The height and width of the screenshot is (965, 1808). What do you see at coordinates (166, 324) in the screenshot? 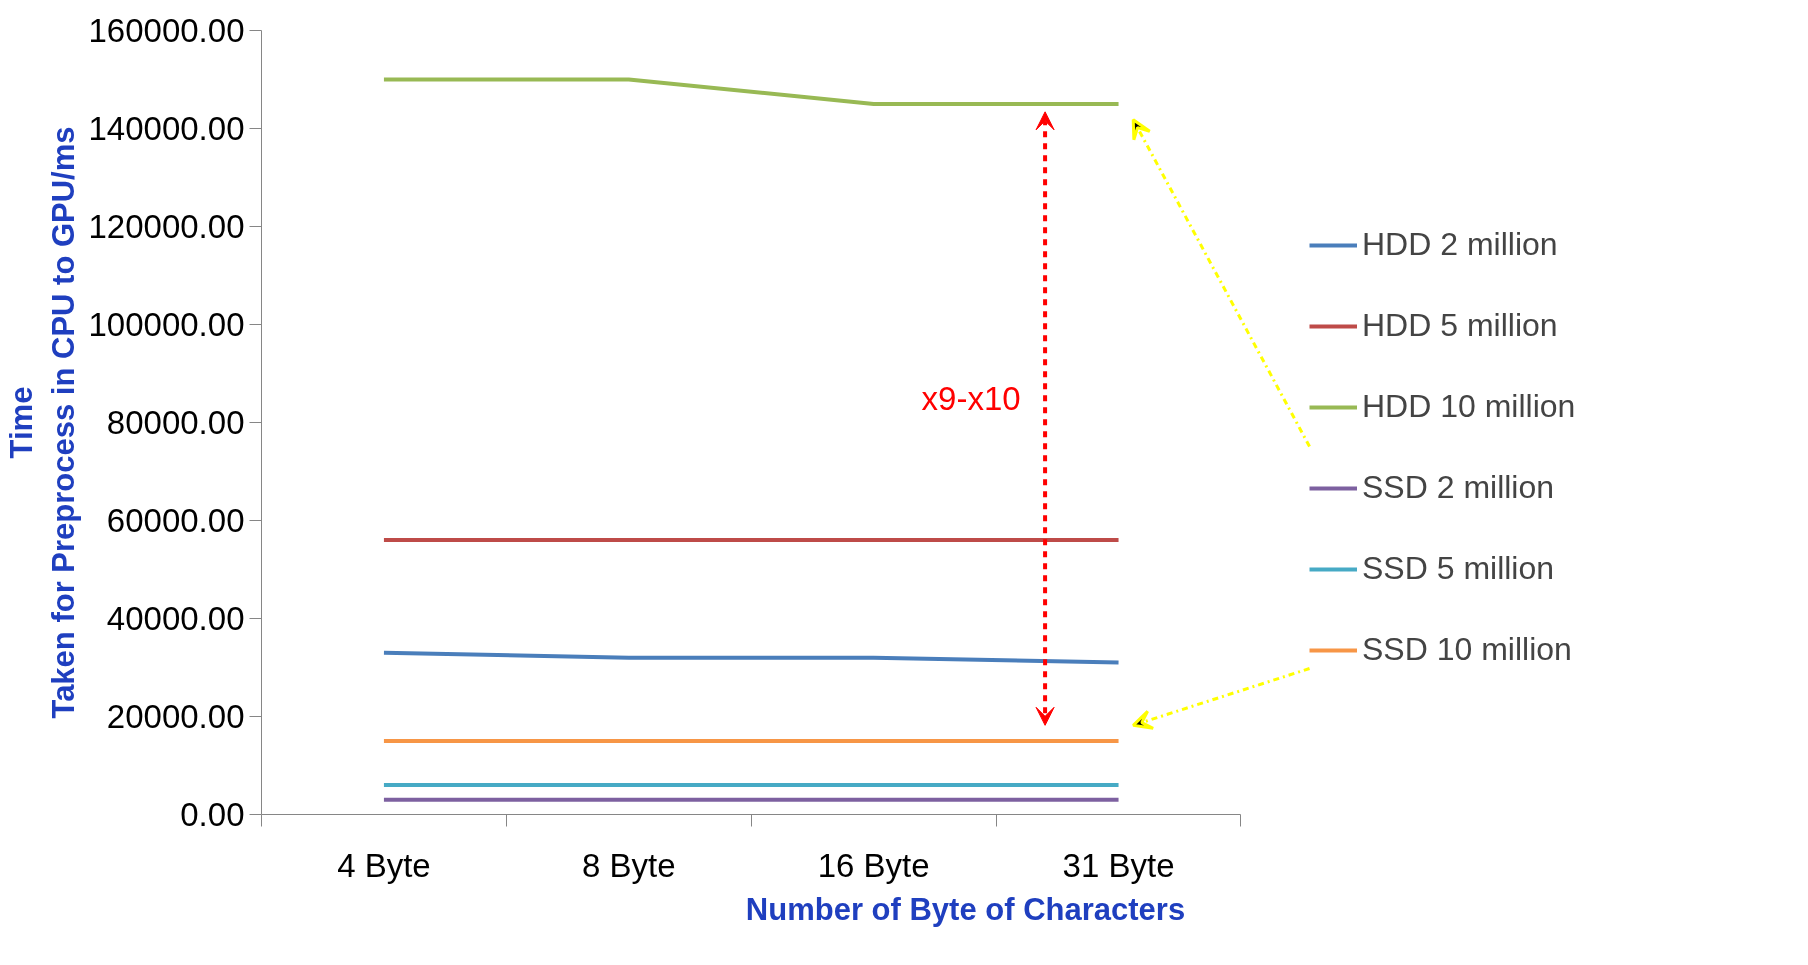
I see `y-tick-label: 100000.00` at bounding box center [166, 324].